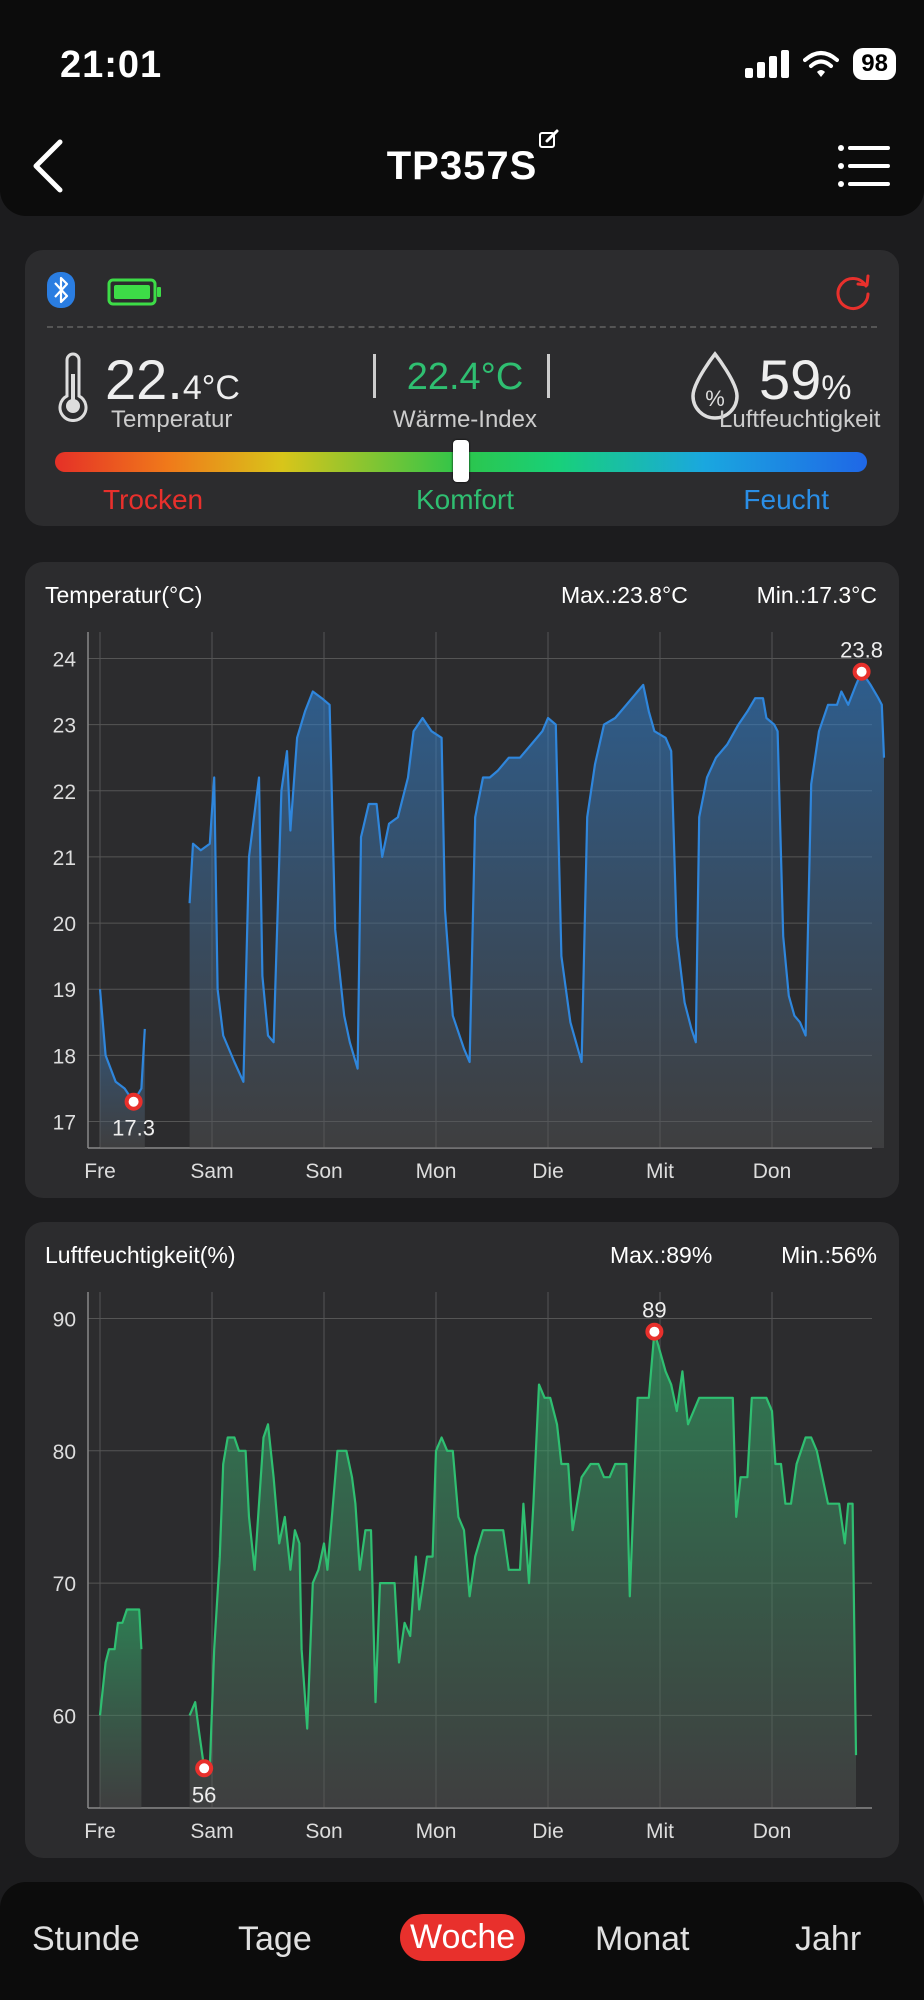  I want to click on wifi-icon, so click(821, 64).